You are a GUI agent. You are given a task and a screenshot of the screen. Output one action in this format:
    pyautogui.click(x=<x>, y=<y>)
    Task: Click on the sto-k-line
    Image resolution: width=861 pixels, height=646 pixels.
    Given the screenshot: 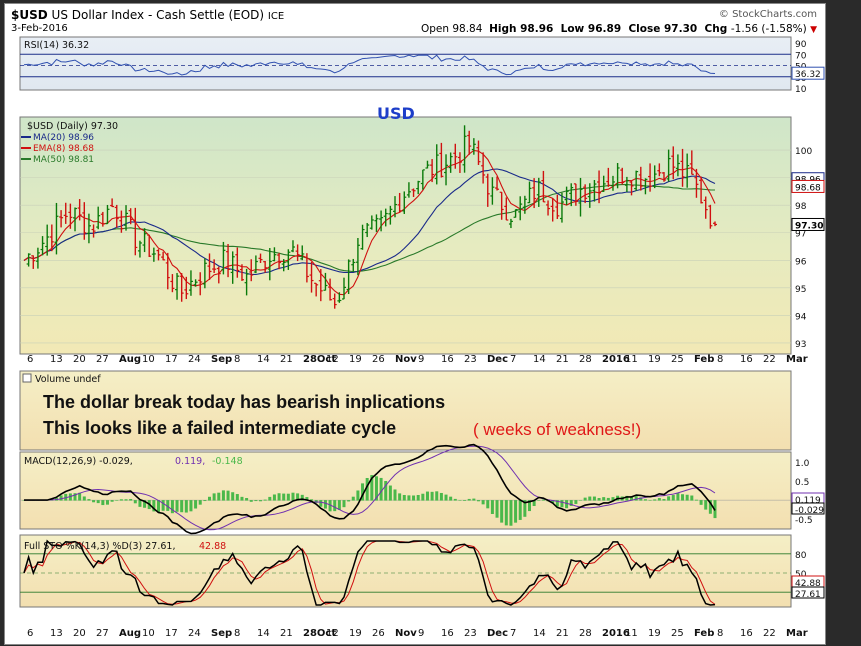 What is the action you would take?
    pyautogui.click(x=369, y=572)
    